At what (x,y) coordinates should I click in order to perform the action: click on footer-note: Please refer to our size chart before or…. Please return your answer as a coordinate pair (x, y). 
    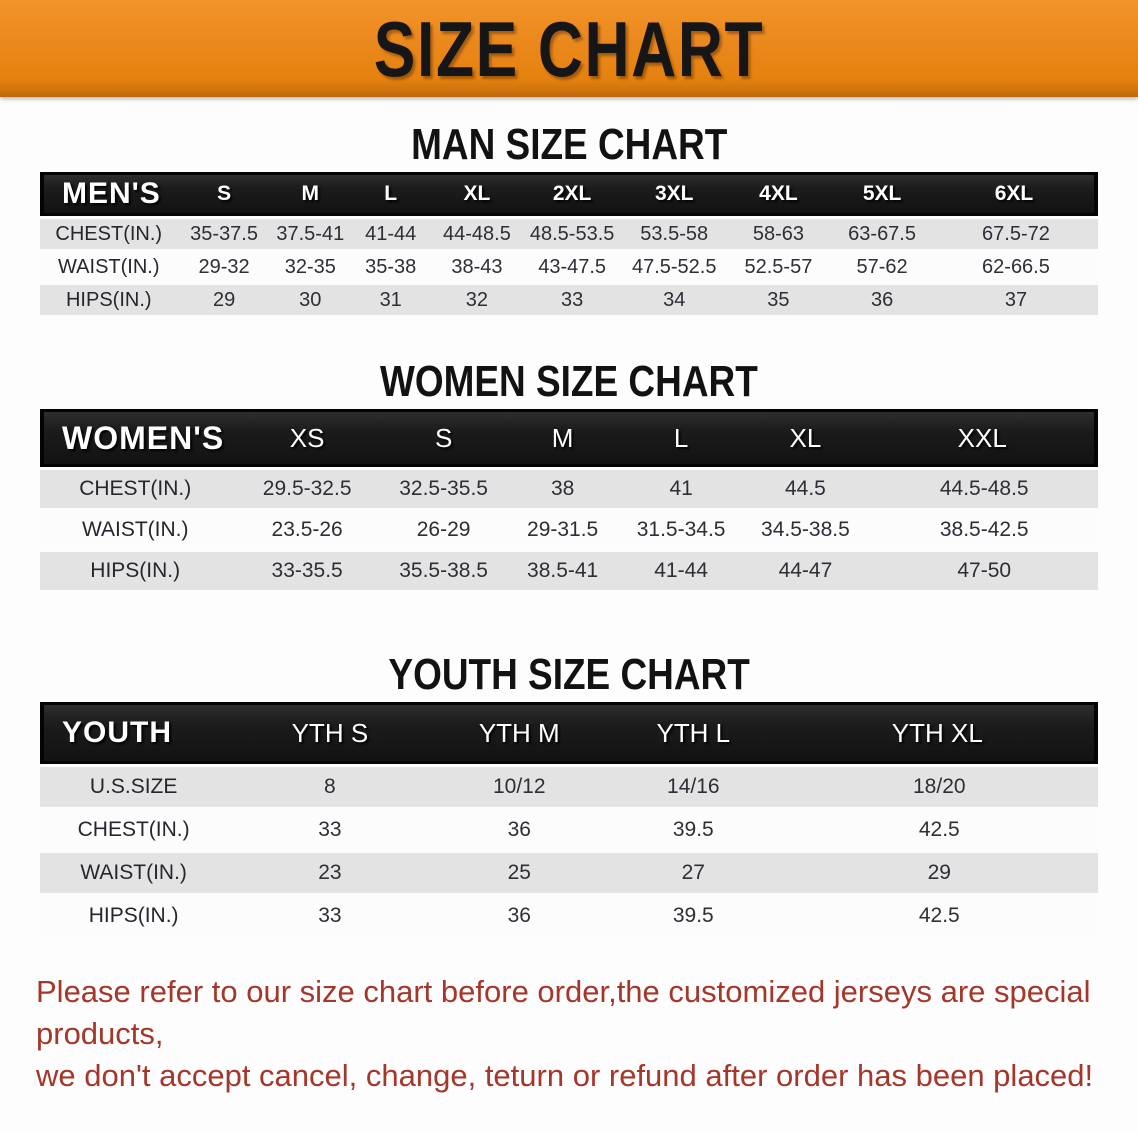
    Looking at the image, I should click on (569, 1034).